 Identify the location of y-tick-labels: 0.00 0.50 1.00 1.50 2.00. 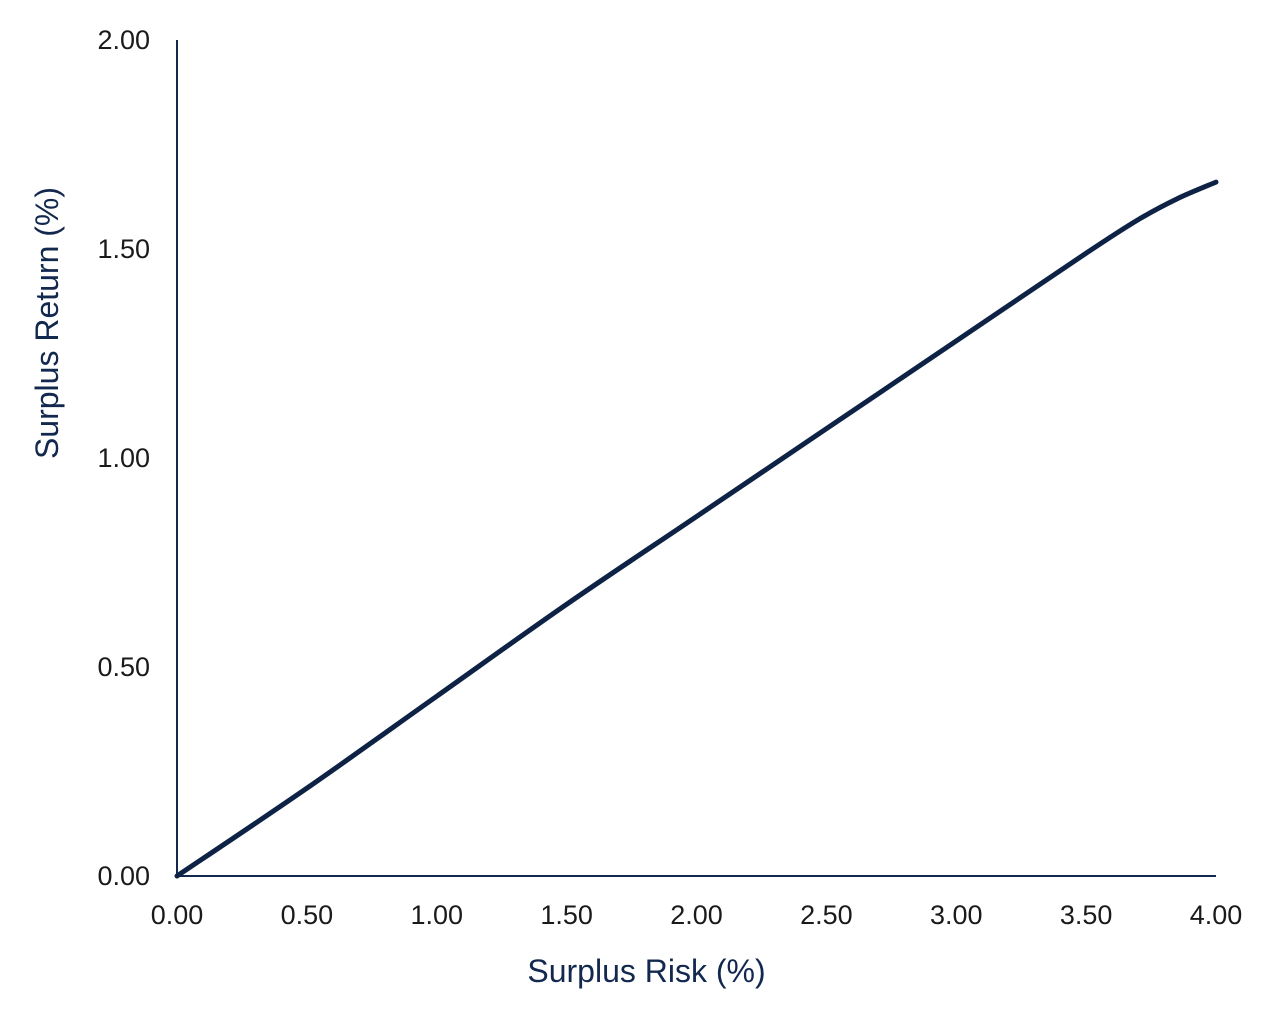
(123, 458).